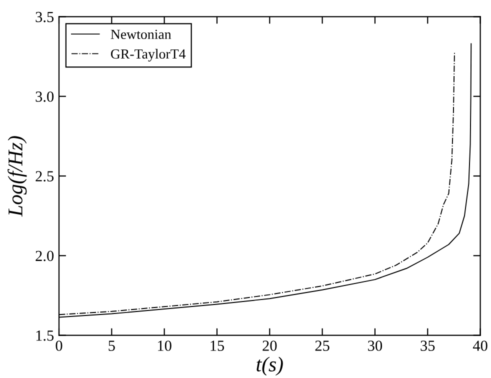  I want to click on x-tick-label: 30, so click(375, 345).